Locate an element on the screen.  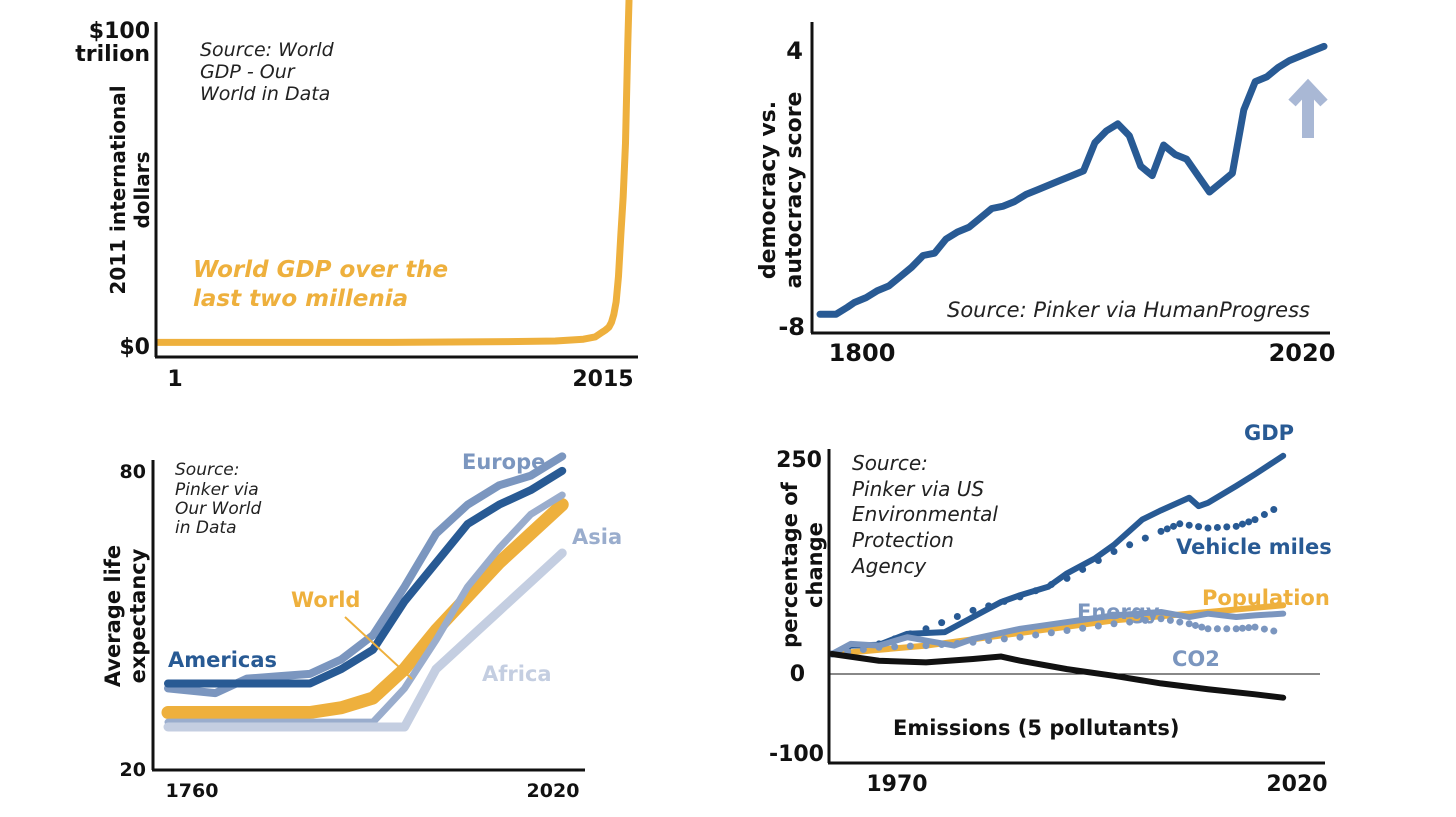
env-emissions-5-pollutants-line is located at coordinates (1058, 676).